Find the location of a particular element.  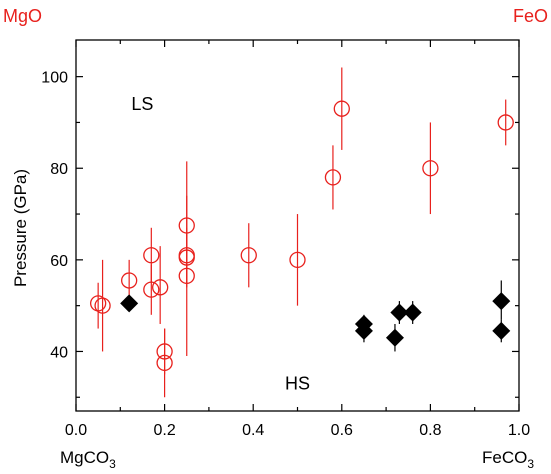

region-annotation: LS is located at coordinates (142, 104).